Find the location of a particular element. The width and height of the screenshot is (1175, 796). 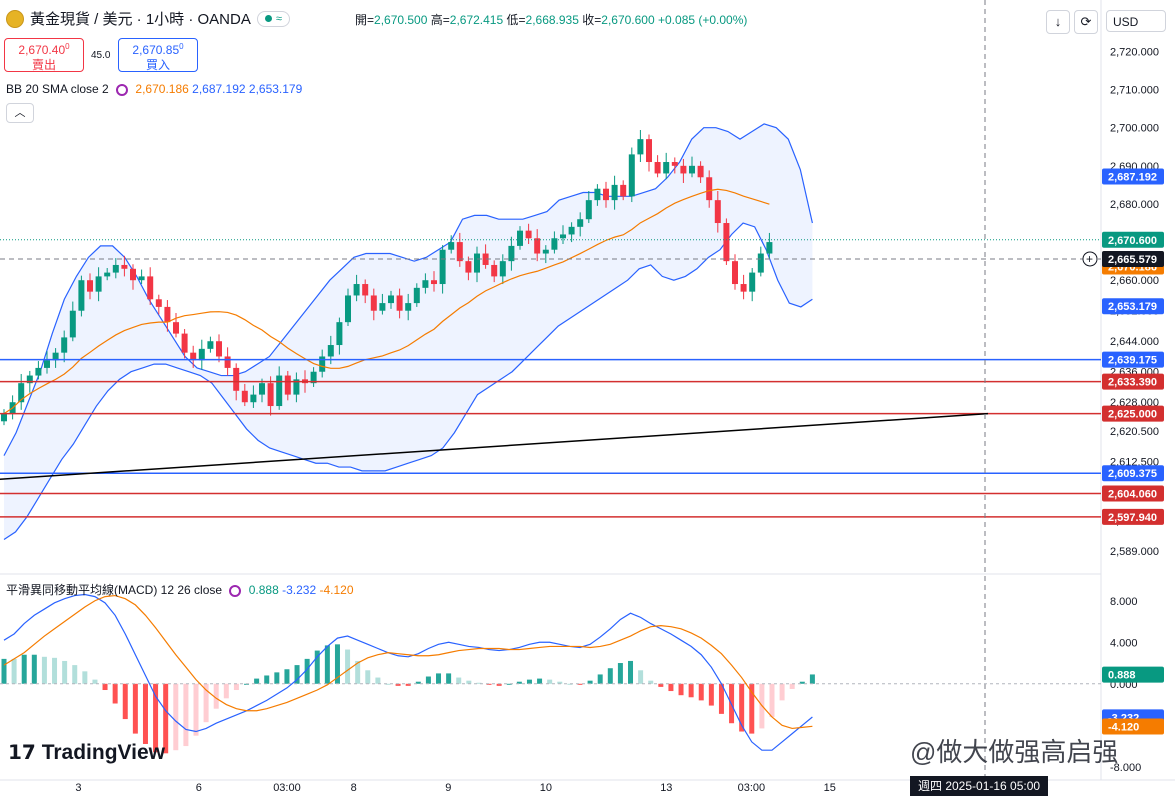

level-tag: 2,633.390 is located at coordinates (1132, 383).